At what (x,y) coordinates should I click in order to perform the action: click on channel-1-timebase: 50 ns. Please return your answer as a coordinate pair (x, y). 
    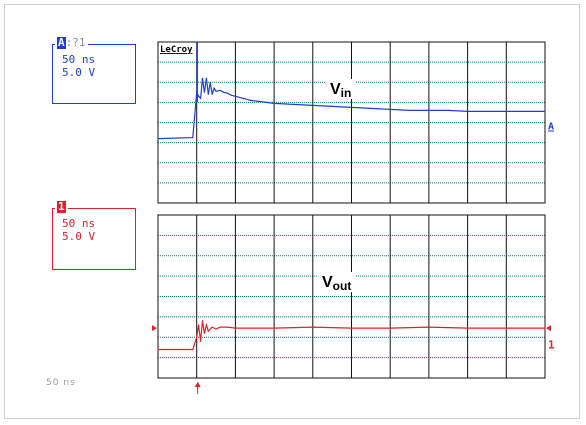
    Looking at the image, I should click on (79, 223).